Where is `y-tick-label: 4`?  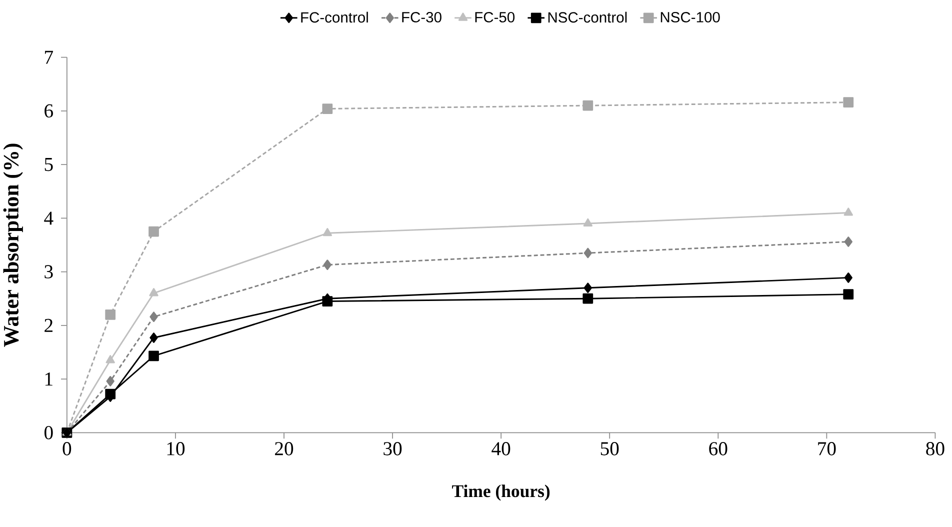 y-tick-label: 4 is located at coordinates (49, 217).